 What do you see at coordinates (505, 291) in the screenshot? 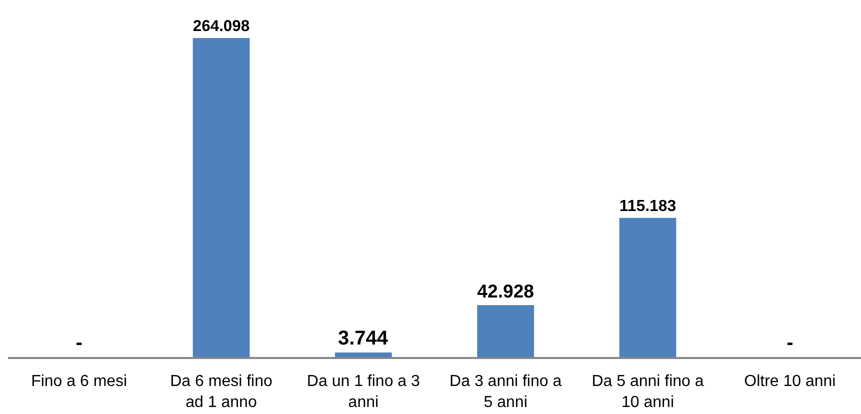
I see `data-label: 42.928` at bounding box center [505, 291].